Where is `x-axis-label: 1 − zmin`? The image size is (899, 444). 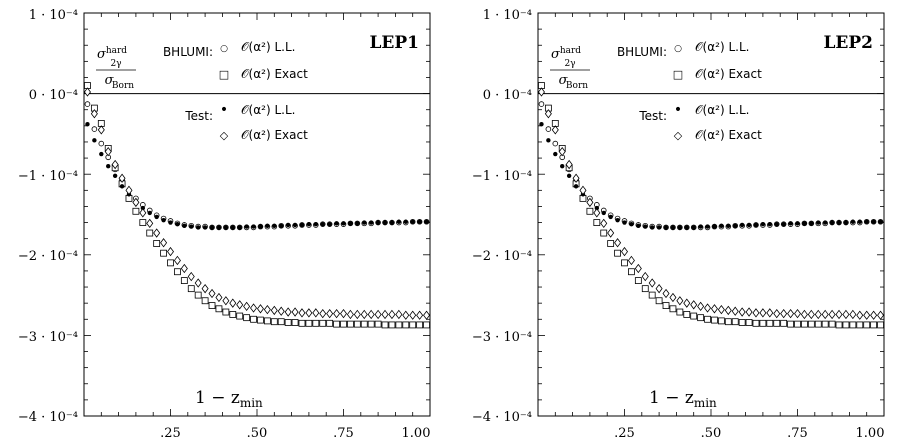 x-axis-label: 1 − zmin is located at coordinates (229, 399).